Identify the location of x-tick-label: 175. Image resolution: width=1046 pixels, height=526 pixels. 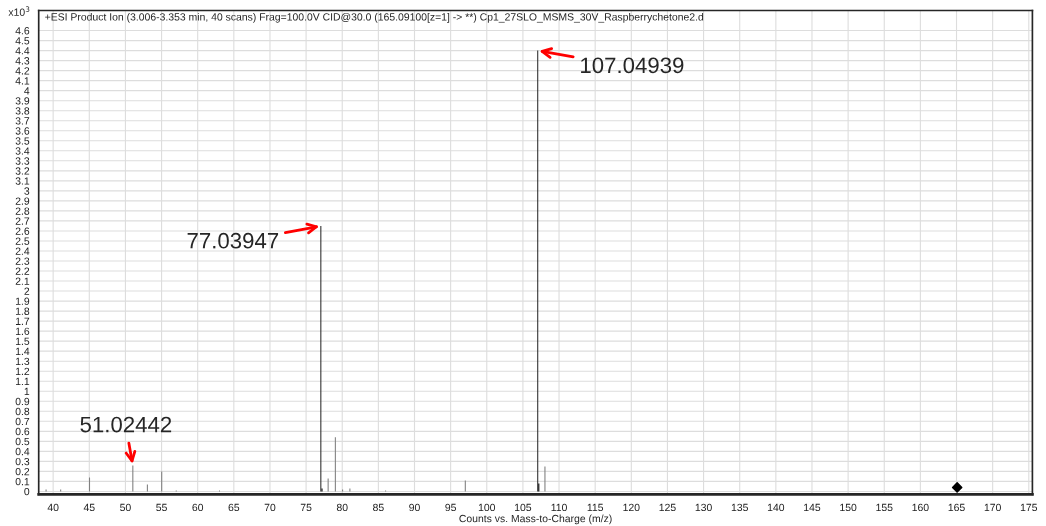
(1029, 507).